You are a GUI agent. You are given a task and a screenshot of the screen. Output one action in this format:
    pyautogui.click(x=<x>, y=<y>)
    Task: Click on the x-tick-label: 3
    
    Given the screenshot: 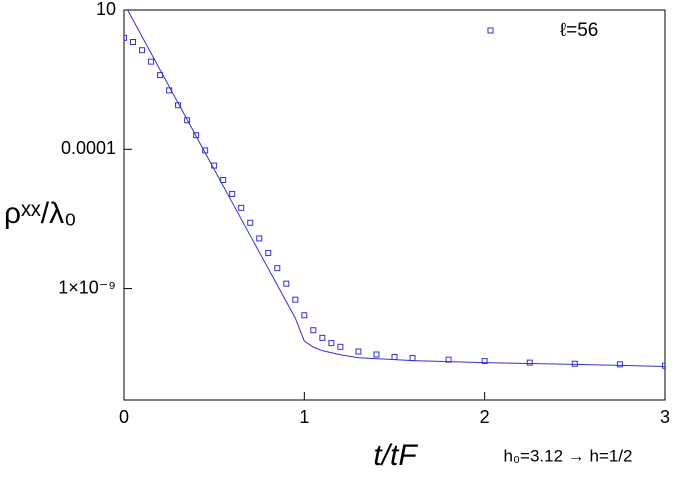 What is the action you would take?
    pyautogui.click(x=665, y=417)
    